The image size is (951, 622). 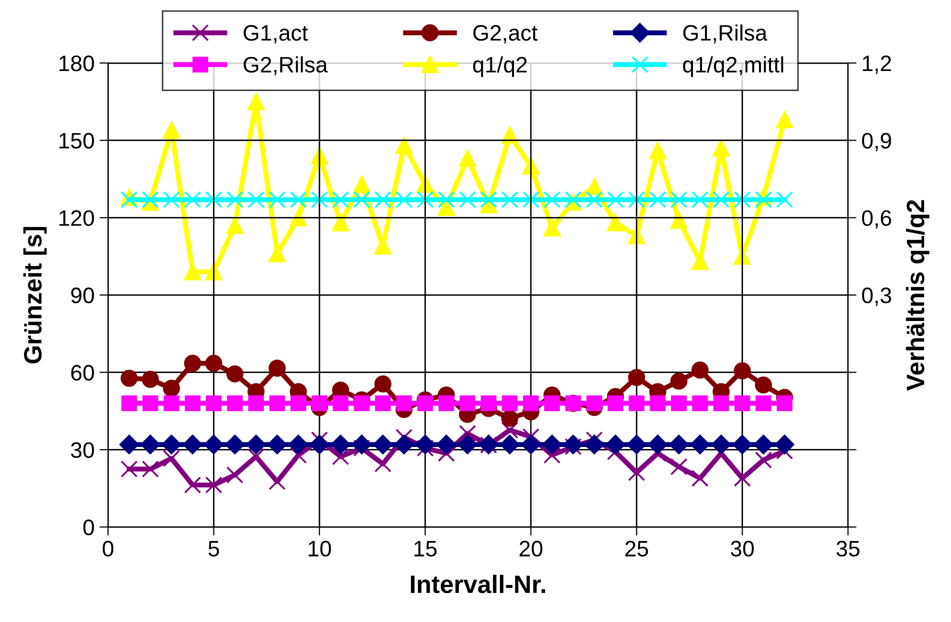 What do you see at coordinates (88, 528) in the screenshot?
I see `y-tick-label: 0` at bounding box center [88, 528].